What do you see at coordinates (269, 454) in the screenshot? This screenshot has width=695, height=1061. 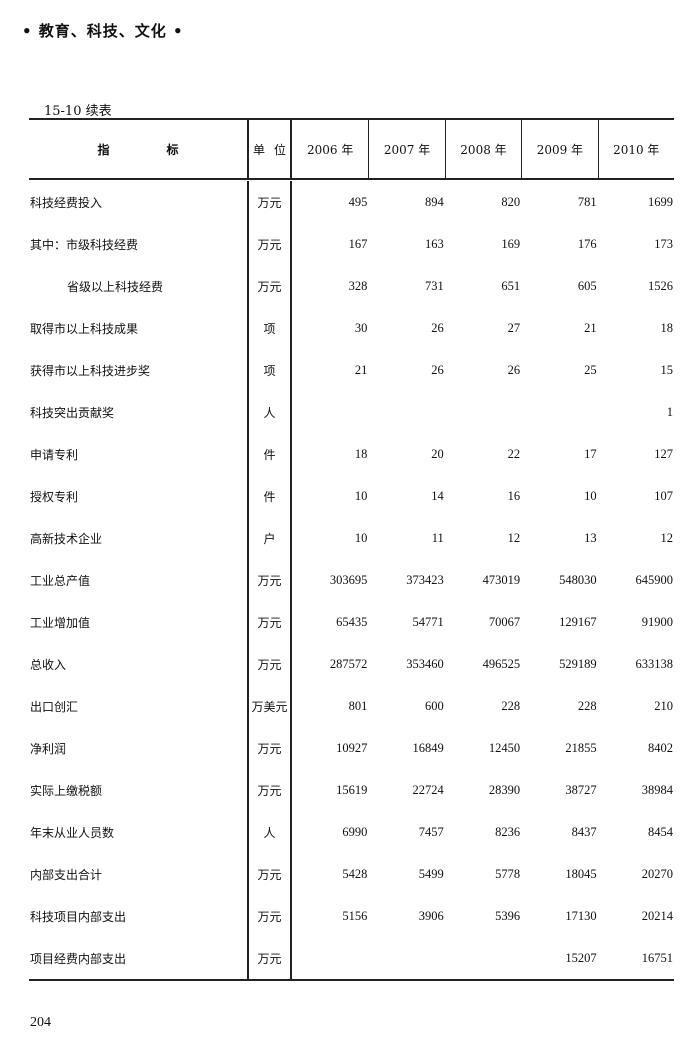 I see `row-unit: 件` at bounding box center [269, 454].